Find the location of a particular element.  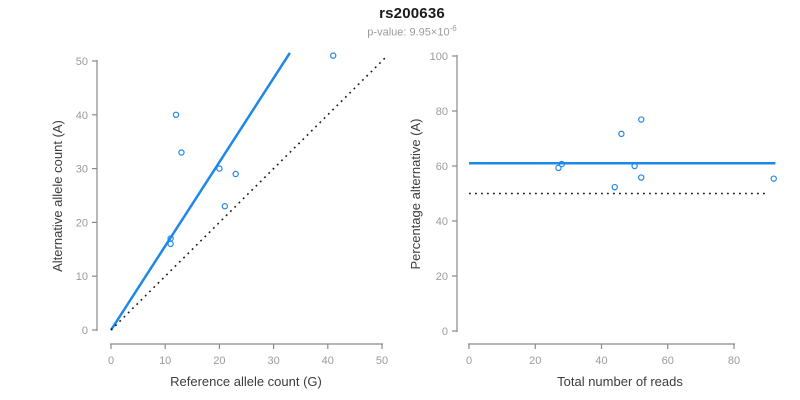

y-axis-tick-label: 100 is located at coordinates (439, 57).